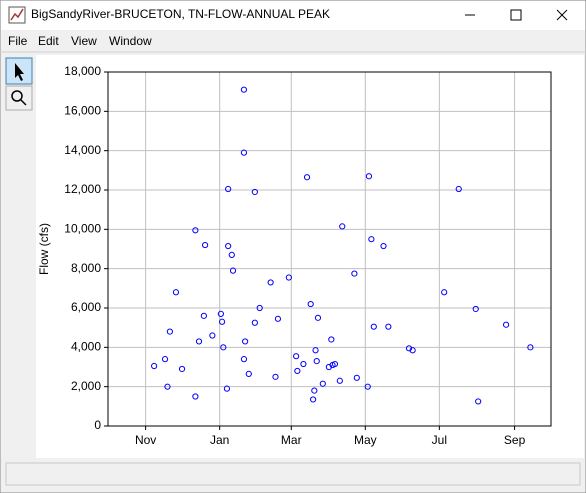  I want to click on y-tick-label: 14,000, so click(82, 150).